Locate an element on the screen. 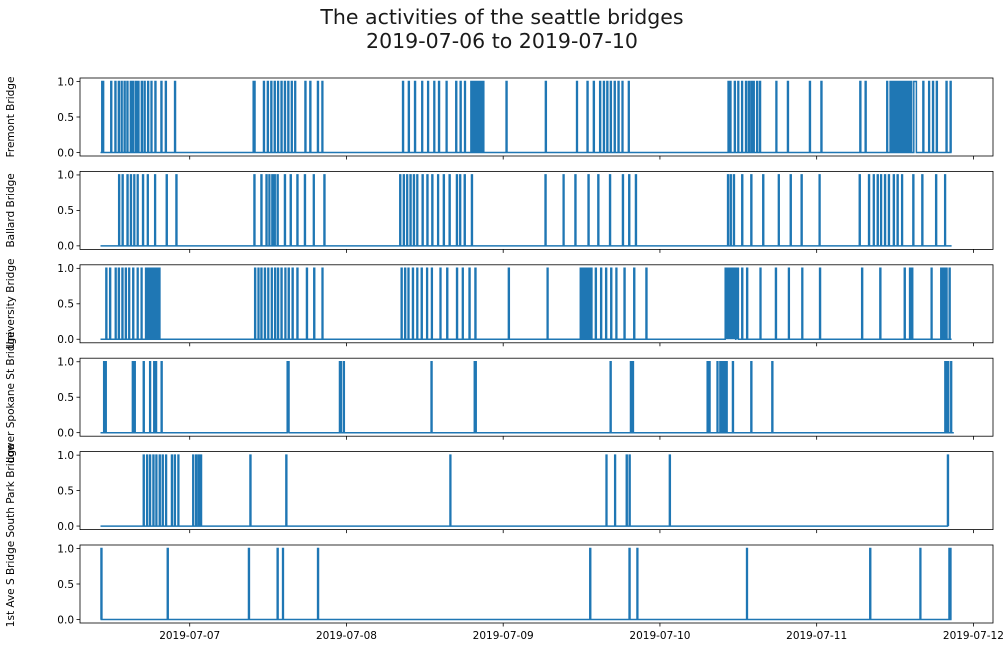 The width and height of the screenshot is (1004, 647). y-tick-label-6-2: 1.0 is located at coordinates (65, 549).